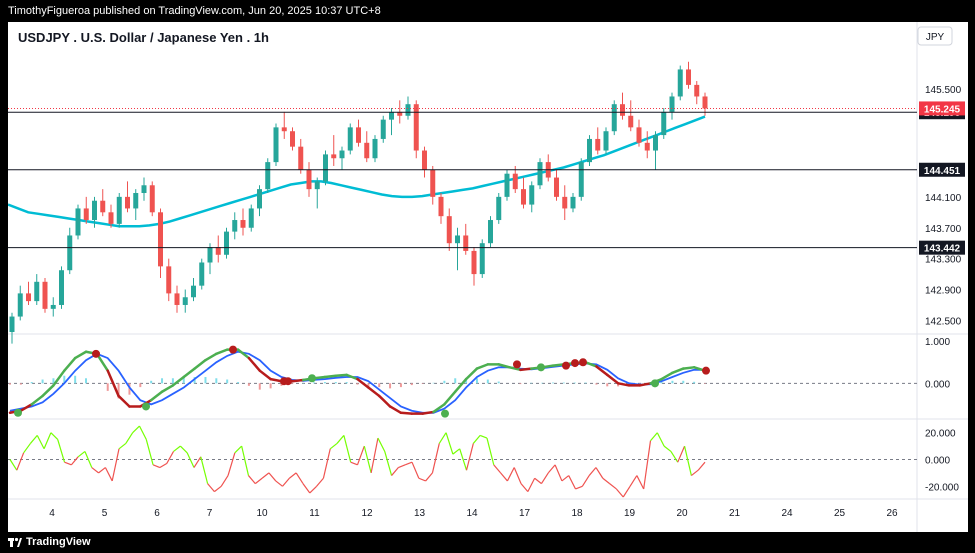  What do you see at coordinates (210, 513) in the screenshot?
I see `time-tick-label: 7` at bounding box center [210, 513].